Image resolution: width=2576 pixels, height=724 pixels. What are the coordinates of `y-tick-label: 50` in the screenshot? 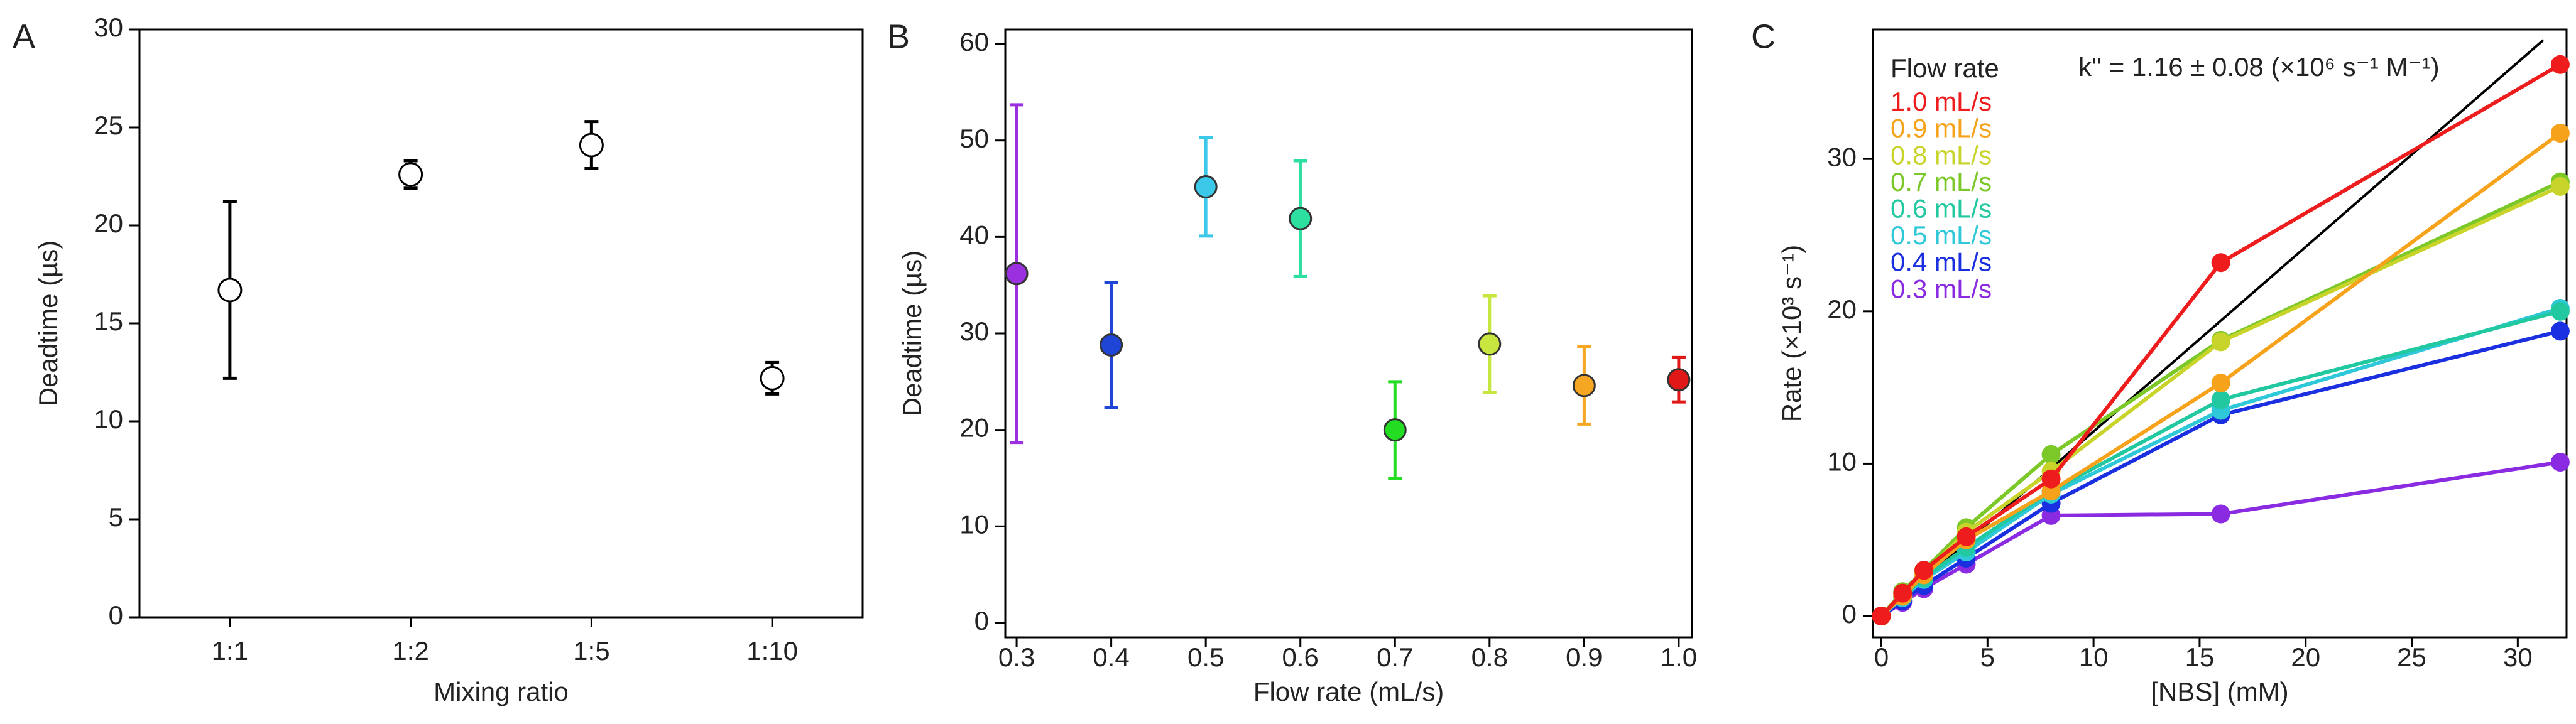 It's located at (974, 138).